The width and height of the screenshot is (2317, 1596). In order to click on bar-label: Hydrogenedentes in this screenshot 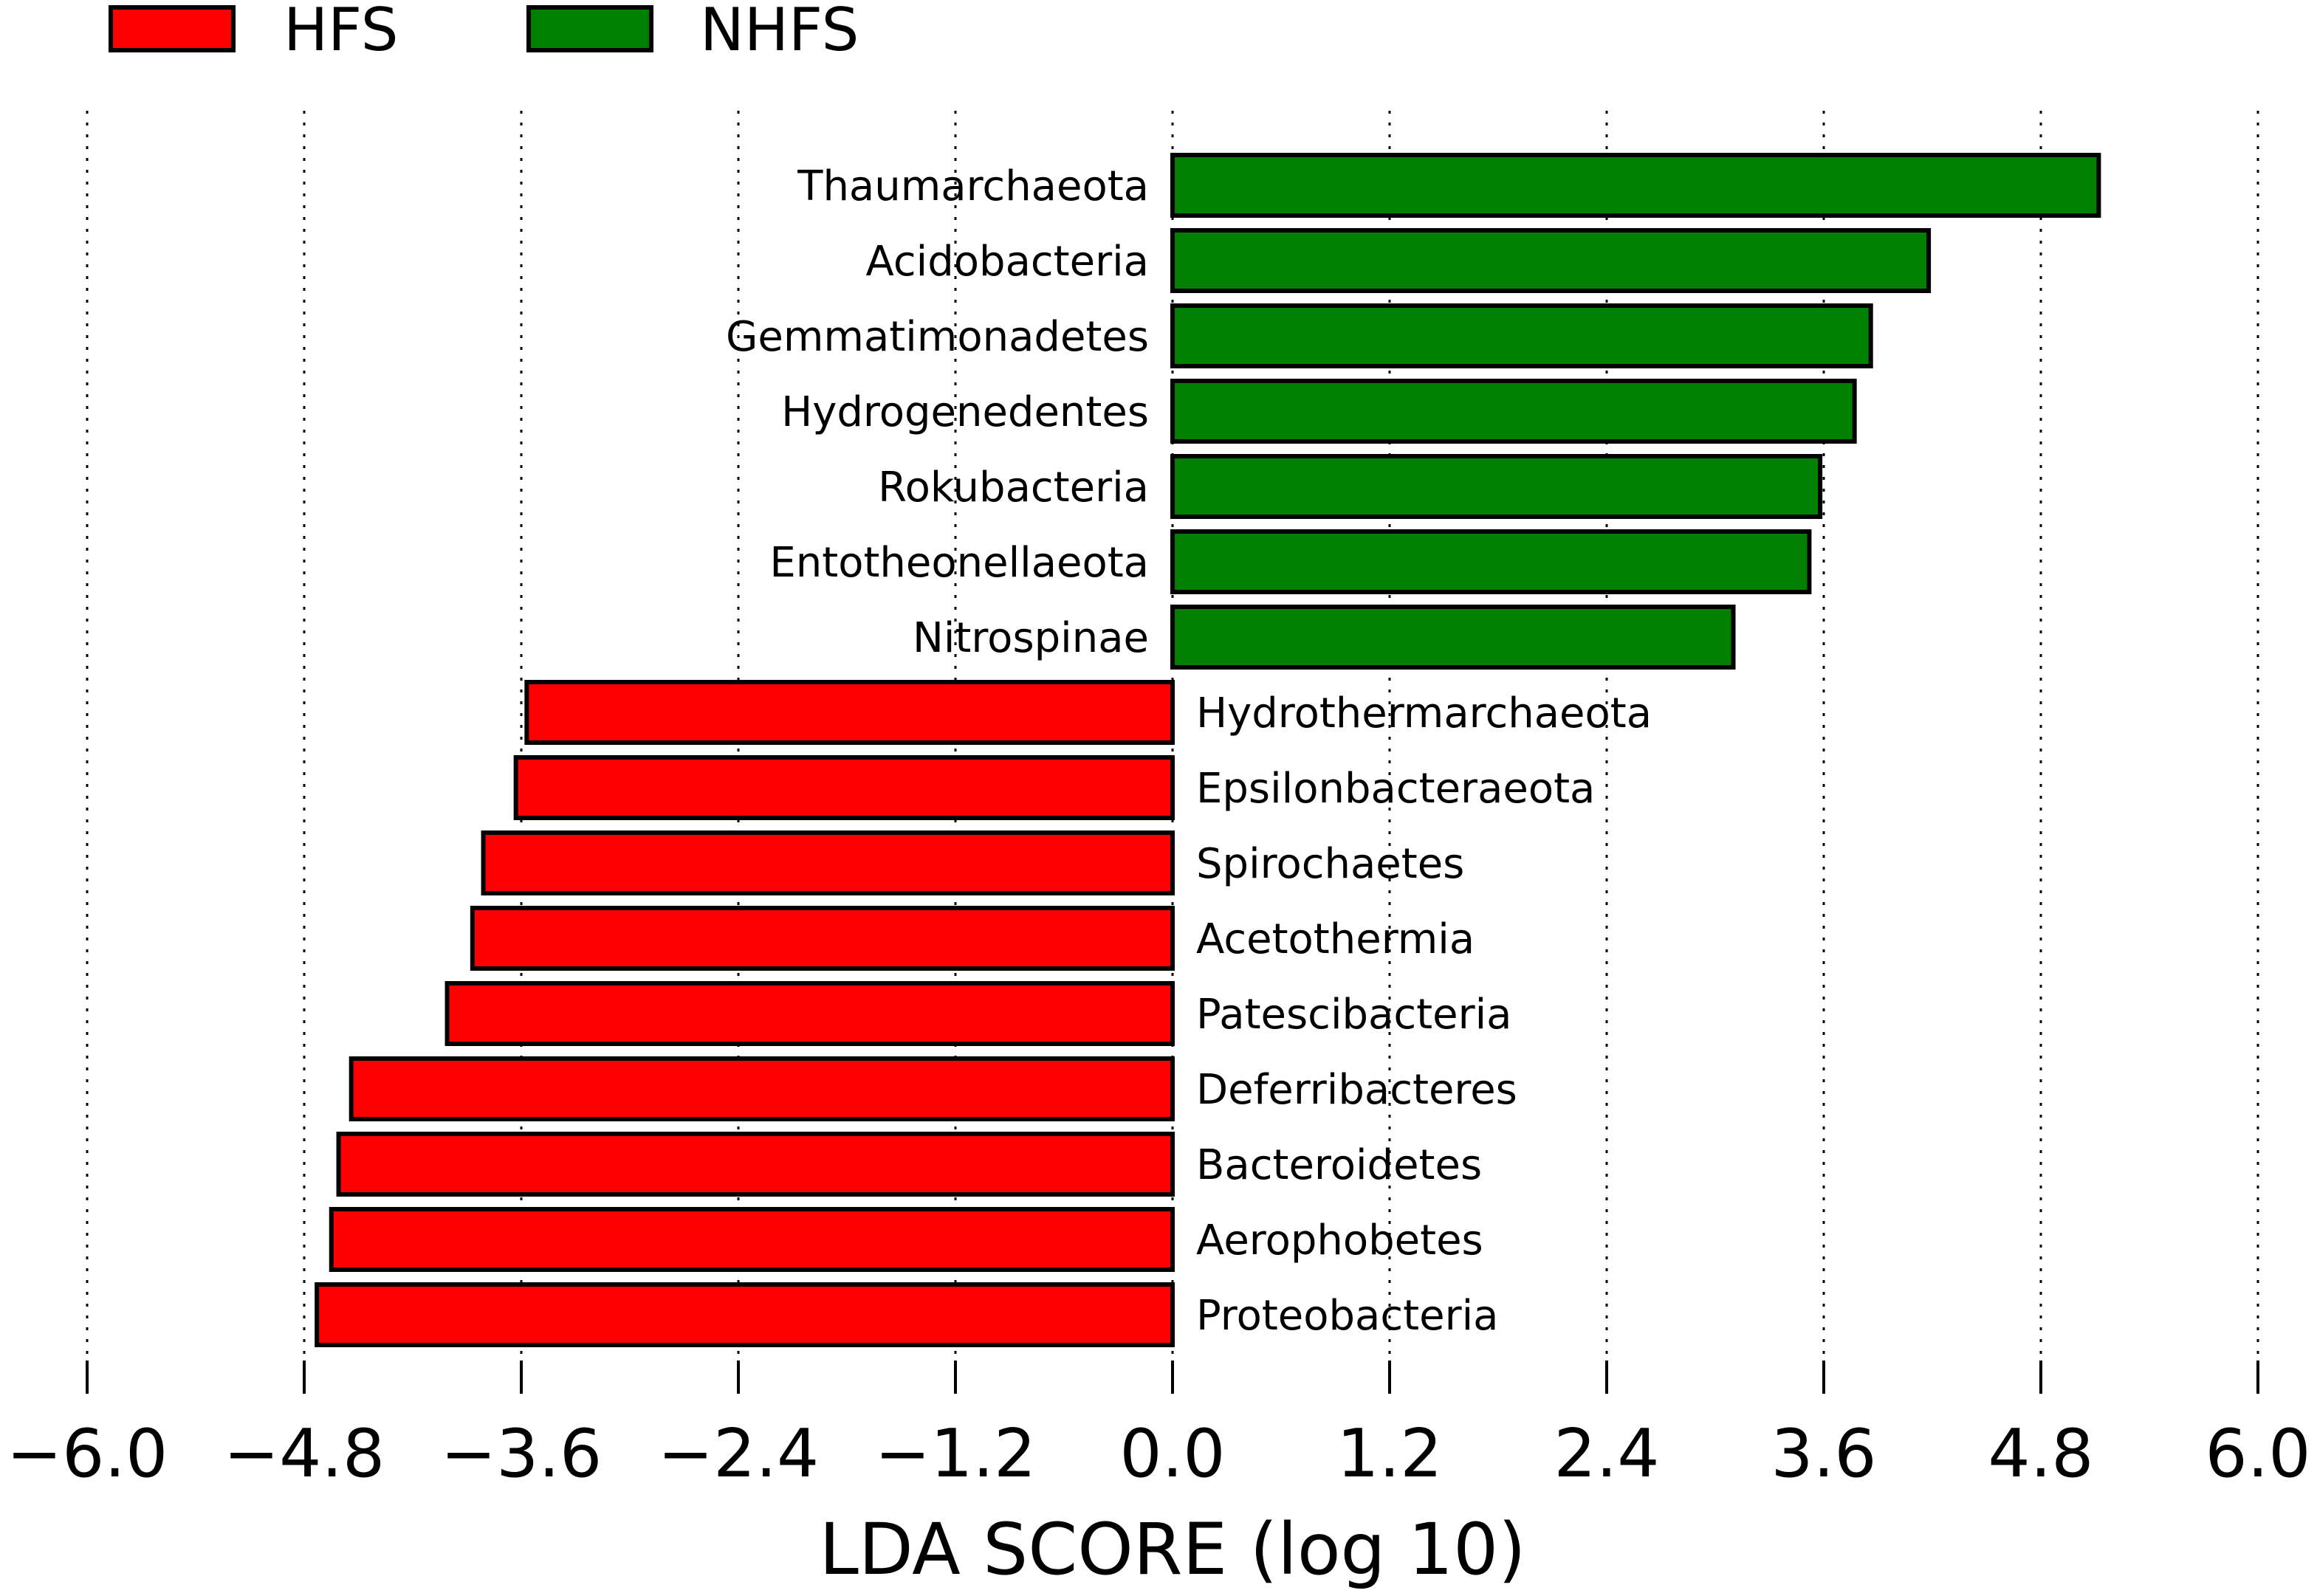, I will do `click(965, 412)`.